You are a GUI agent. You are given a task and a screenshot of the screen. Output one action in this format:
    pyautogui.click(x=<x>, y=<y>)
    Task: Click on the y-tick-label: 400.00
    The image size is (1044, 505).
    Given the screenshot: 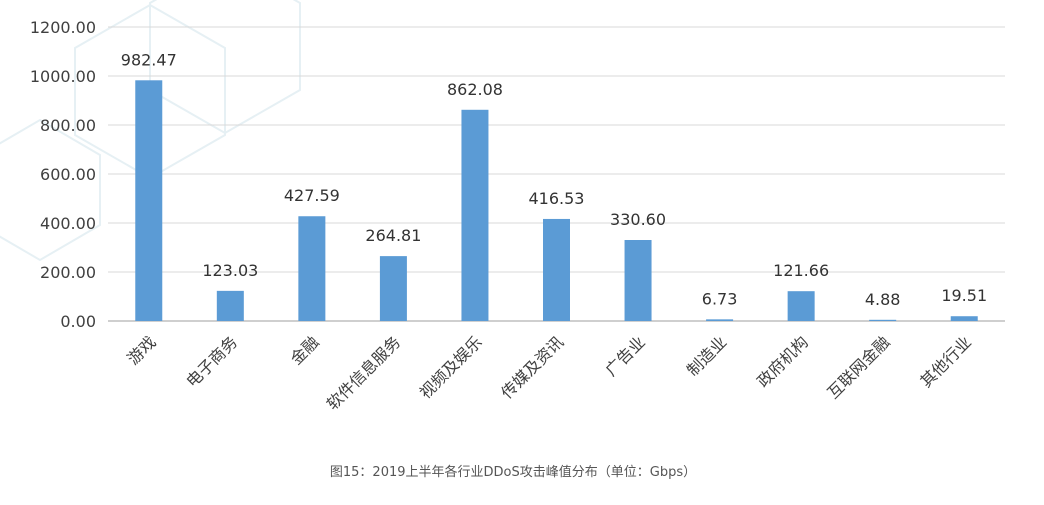 What is the action you would take?
    pyautogui.click(x=68, y=223)
    